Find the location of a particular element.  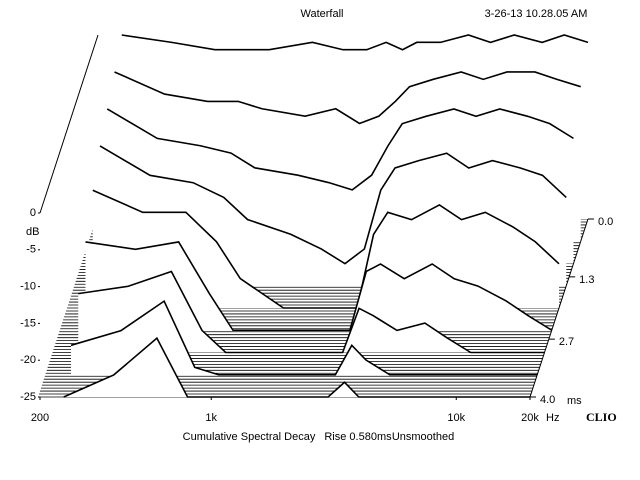

y-tick-label: -20 is located at coordinates (28, 360).